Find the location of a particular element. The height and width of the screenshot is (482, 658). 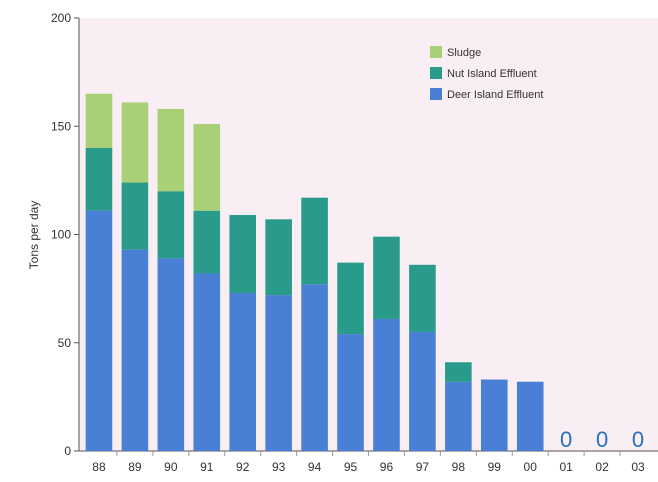

x-tick-label: 89 is located at coordinates (135, 467).